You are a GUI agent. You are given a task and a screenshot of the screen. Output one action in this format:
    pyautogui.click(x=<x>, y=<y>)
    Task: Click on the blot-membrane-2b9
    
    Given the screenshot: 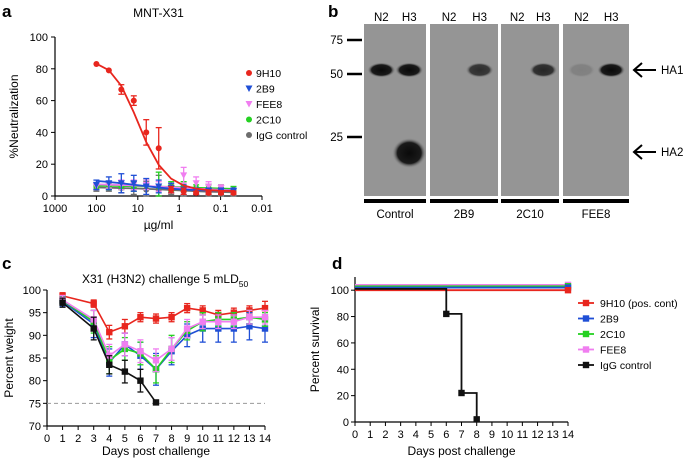 What is the action you would take?
    pyautogui.click(x=464, y=110)
    